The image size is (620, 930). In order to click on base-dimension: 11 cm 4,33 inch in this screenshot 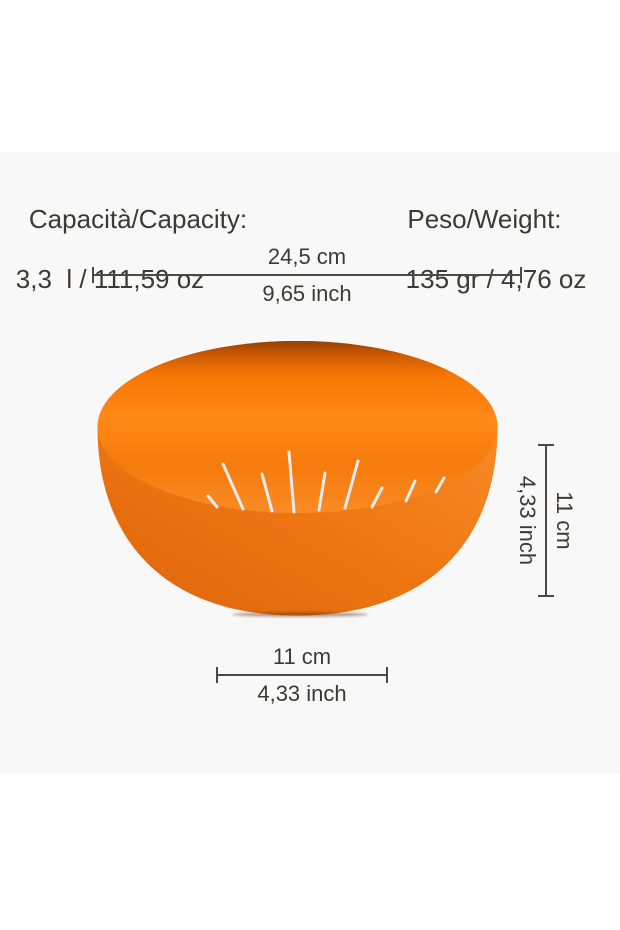, I will do `click(302, 675)`.